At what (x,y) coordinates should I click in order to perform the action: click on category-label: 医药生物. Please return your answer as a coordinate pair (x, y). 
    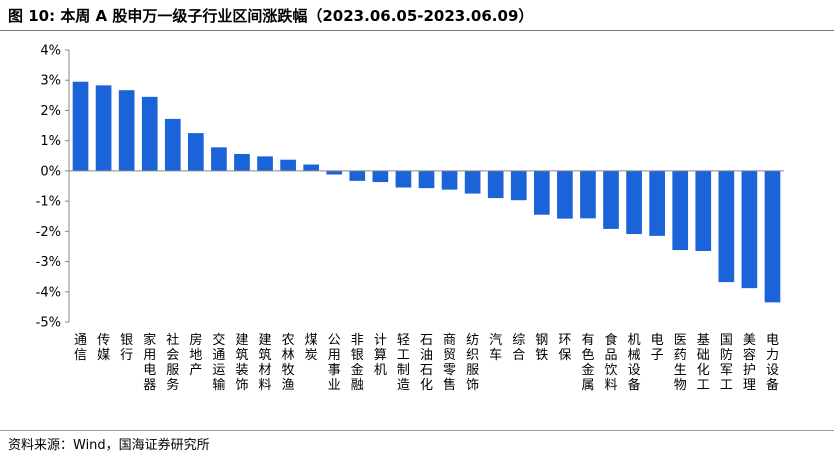
    Looking at the image, I should click on (680, 363).